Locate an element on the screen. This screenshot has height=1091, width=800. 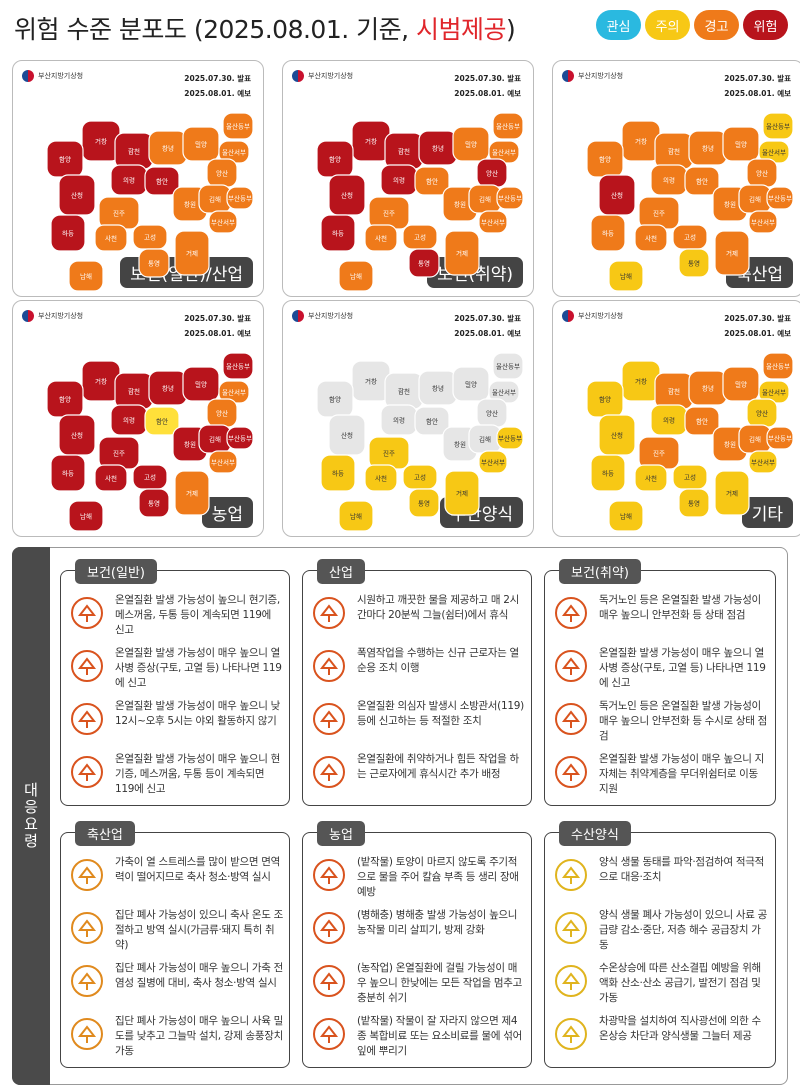
region-name: 부산서부 is located at coordinates (493, 462).